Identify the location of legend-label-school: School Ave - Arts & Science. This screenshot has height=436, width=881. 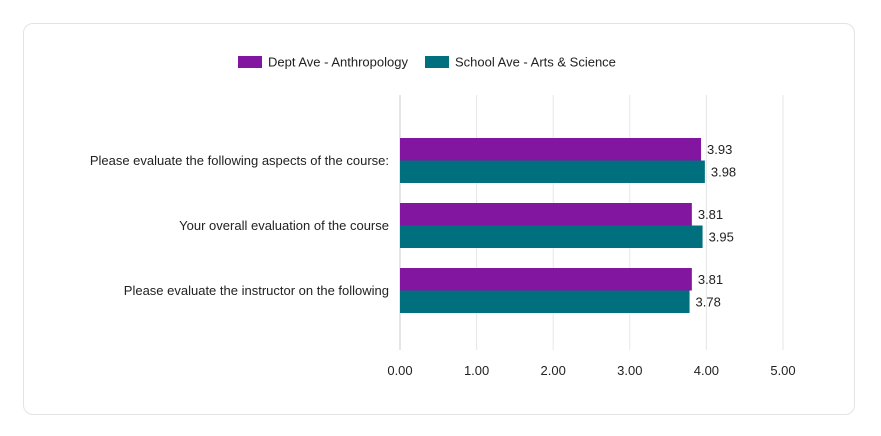
(535, 62).